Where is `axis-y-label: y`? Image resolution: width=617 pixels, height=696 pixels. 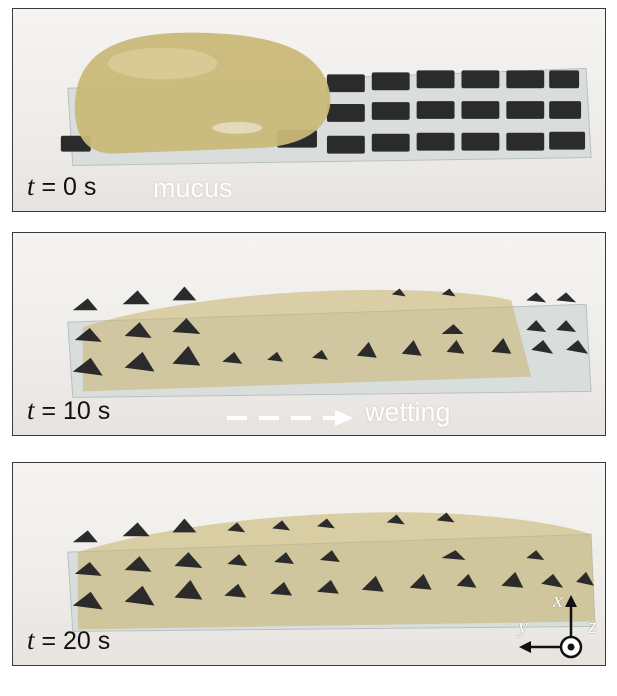
axis-y-label: y is located at coordinates (523, 625).